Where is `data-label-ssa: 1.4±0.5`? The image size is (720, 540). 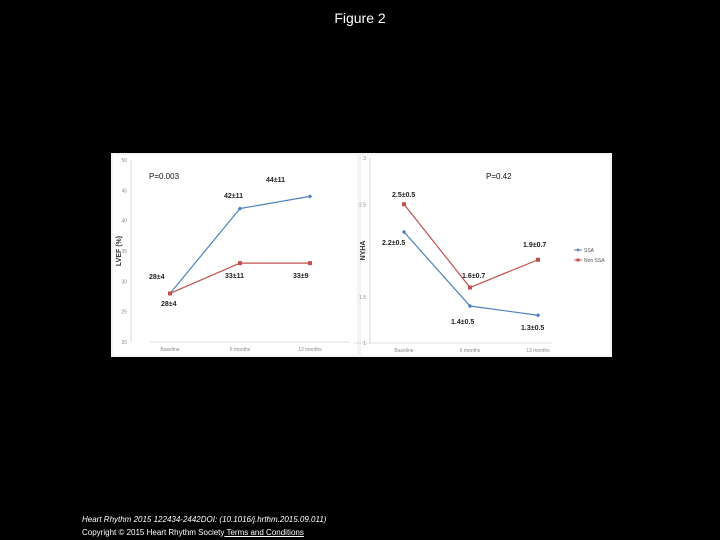
data-label-ssa: 1.4±0.5 is located at coordinates (462, 322).